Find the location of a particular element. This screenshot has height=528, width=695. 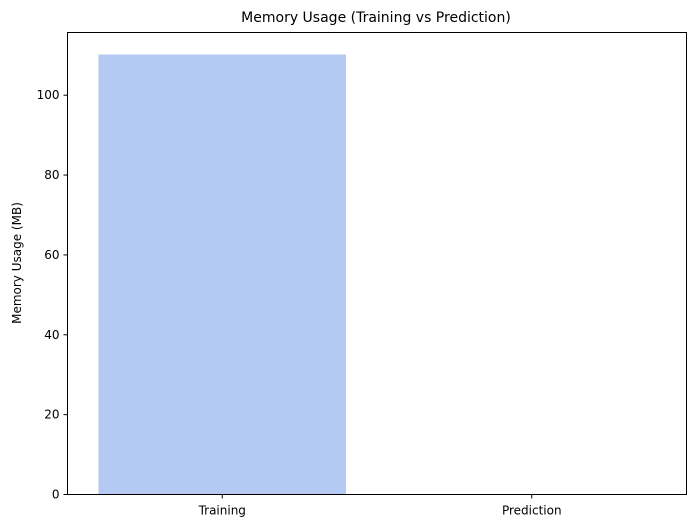

y-axis-label: Memory Usage (MB) is located at coordinates (17, 263).